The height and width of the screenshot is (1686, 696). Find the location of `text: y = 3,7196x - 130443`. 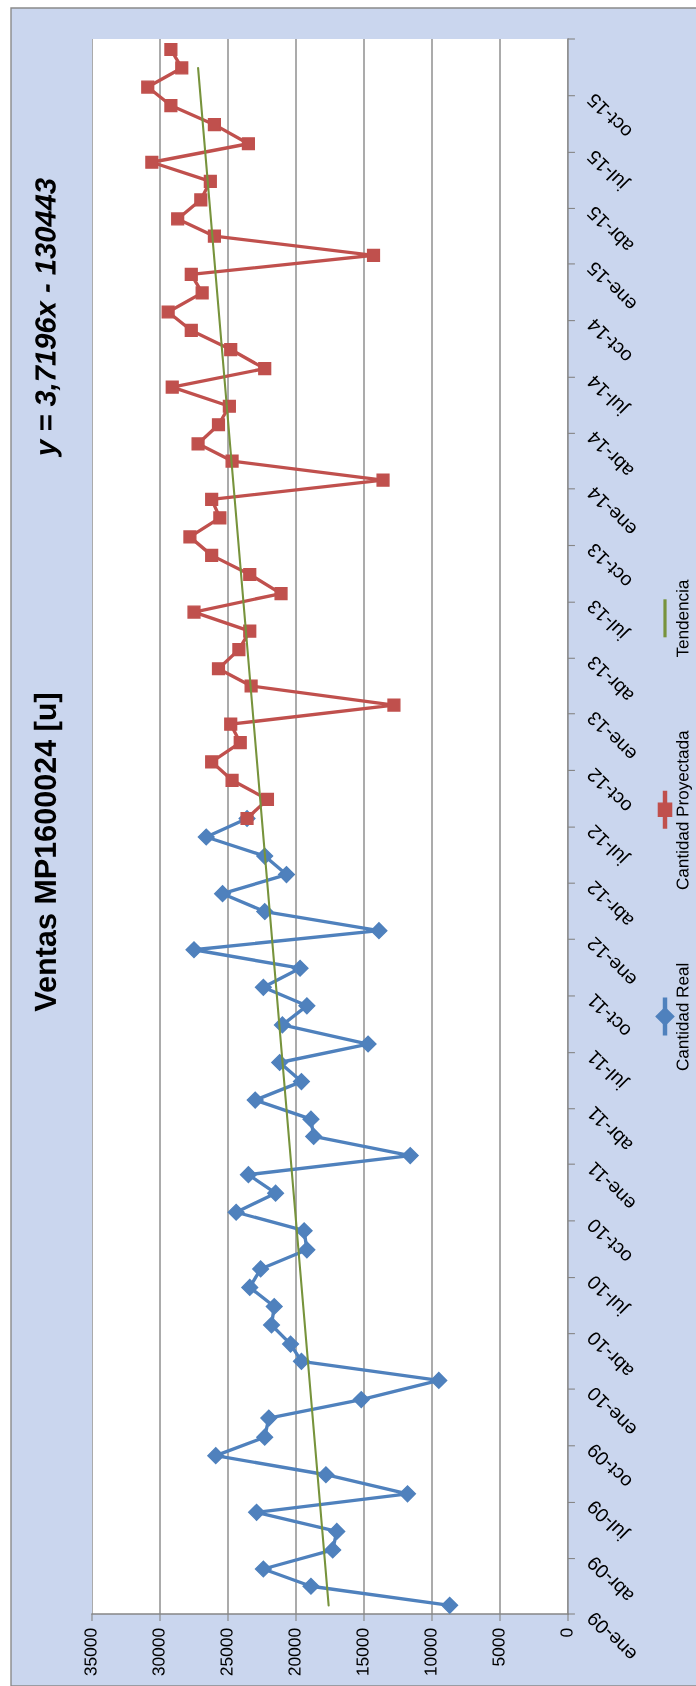

text: y = 3,7196x - 130443 is located at coordinates (48, 318).